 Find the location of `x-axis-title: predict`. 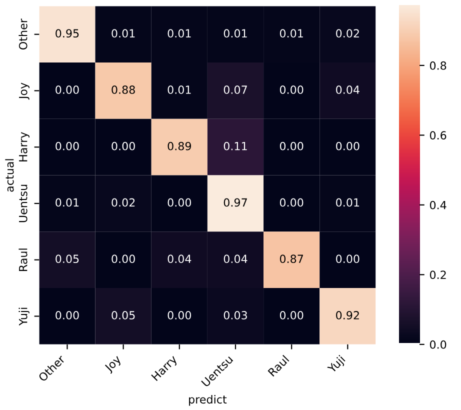

x-axis-title: predict is located at coordinates (208, 400).